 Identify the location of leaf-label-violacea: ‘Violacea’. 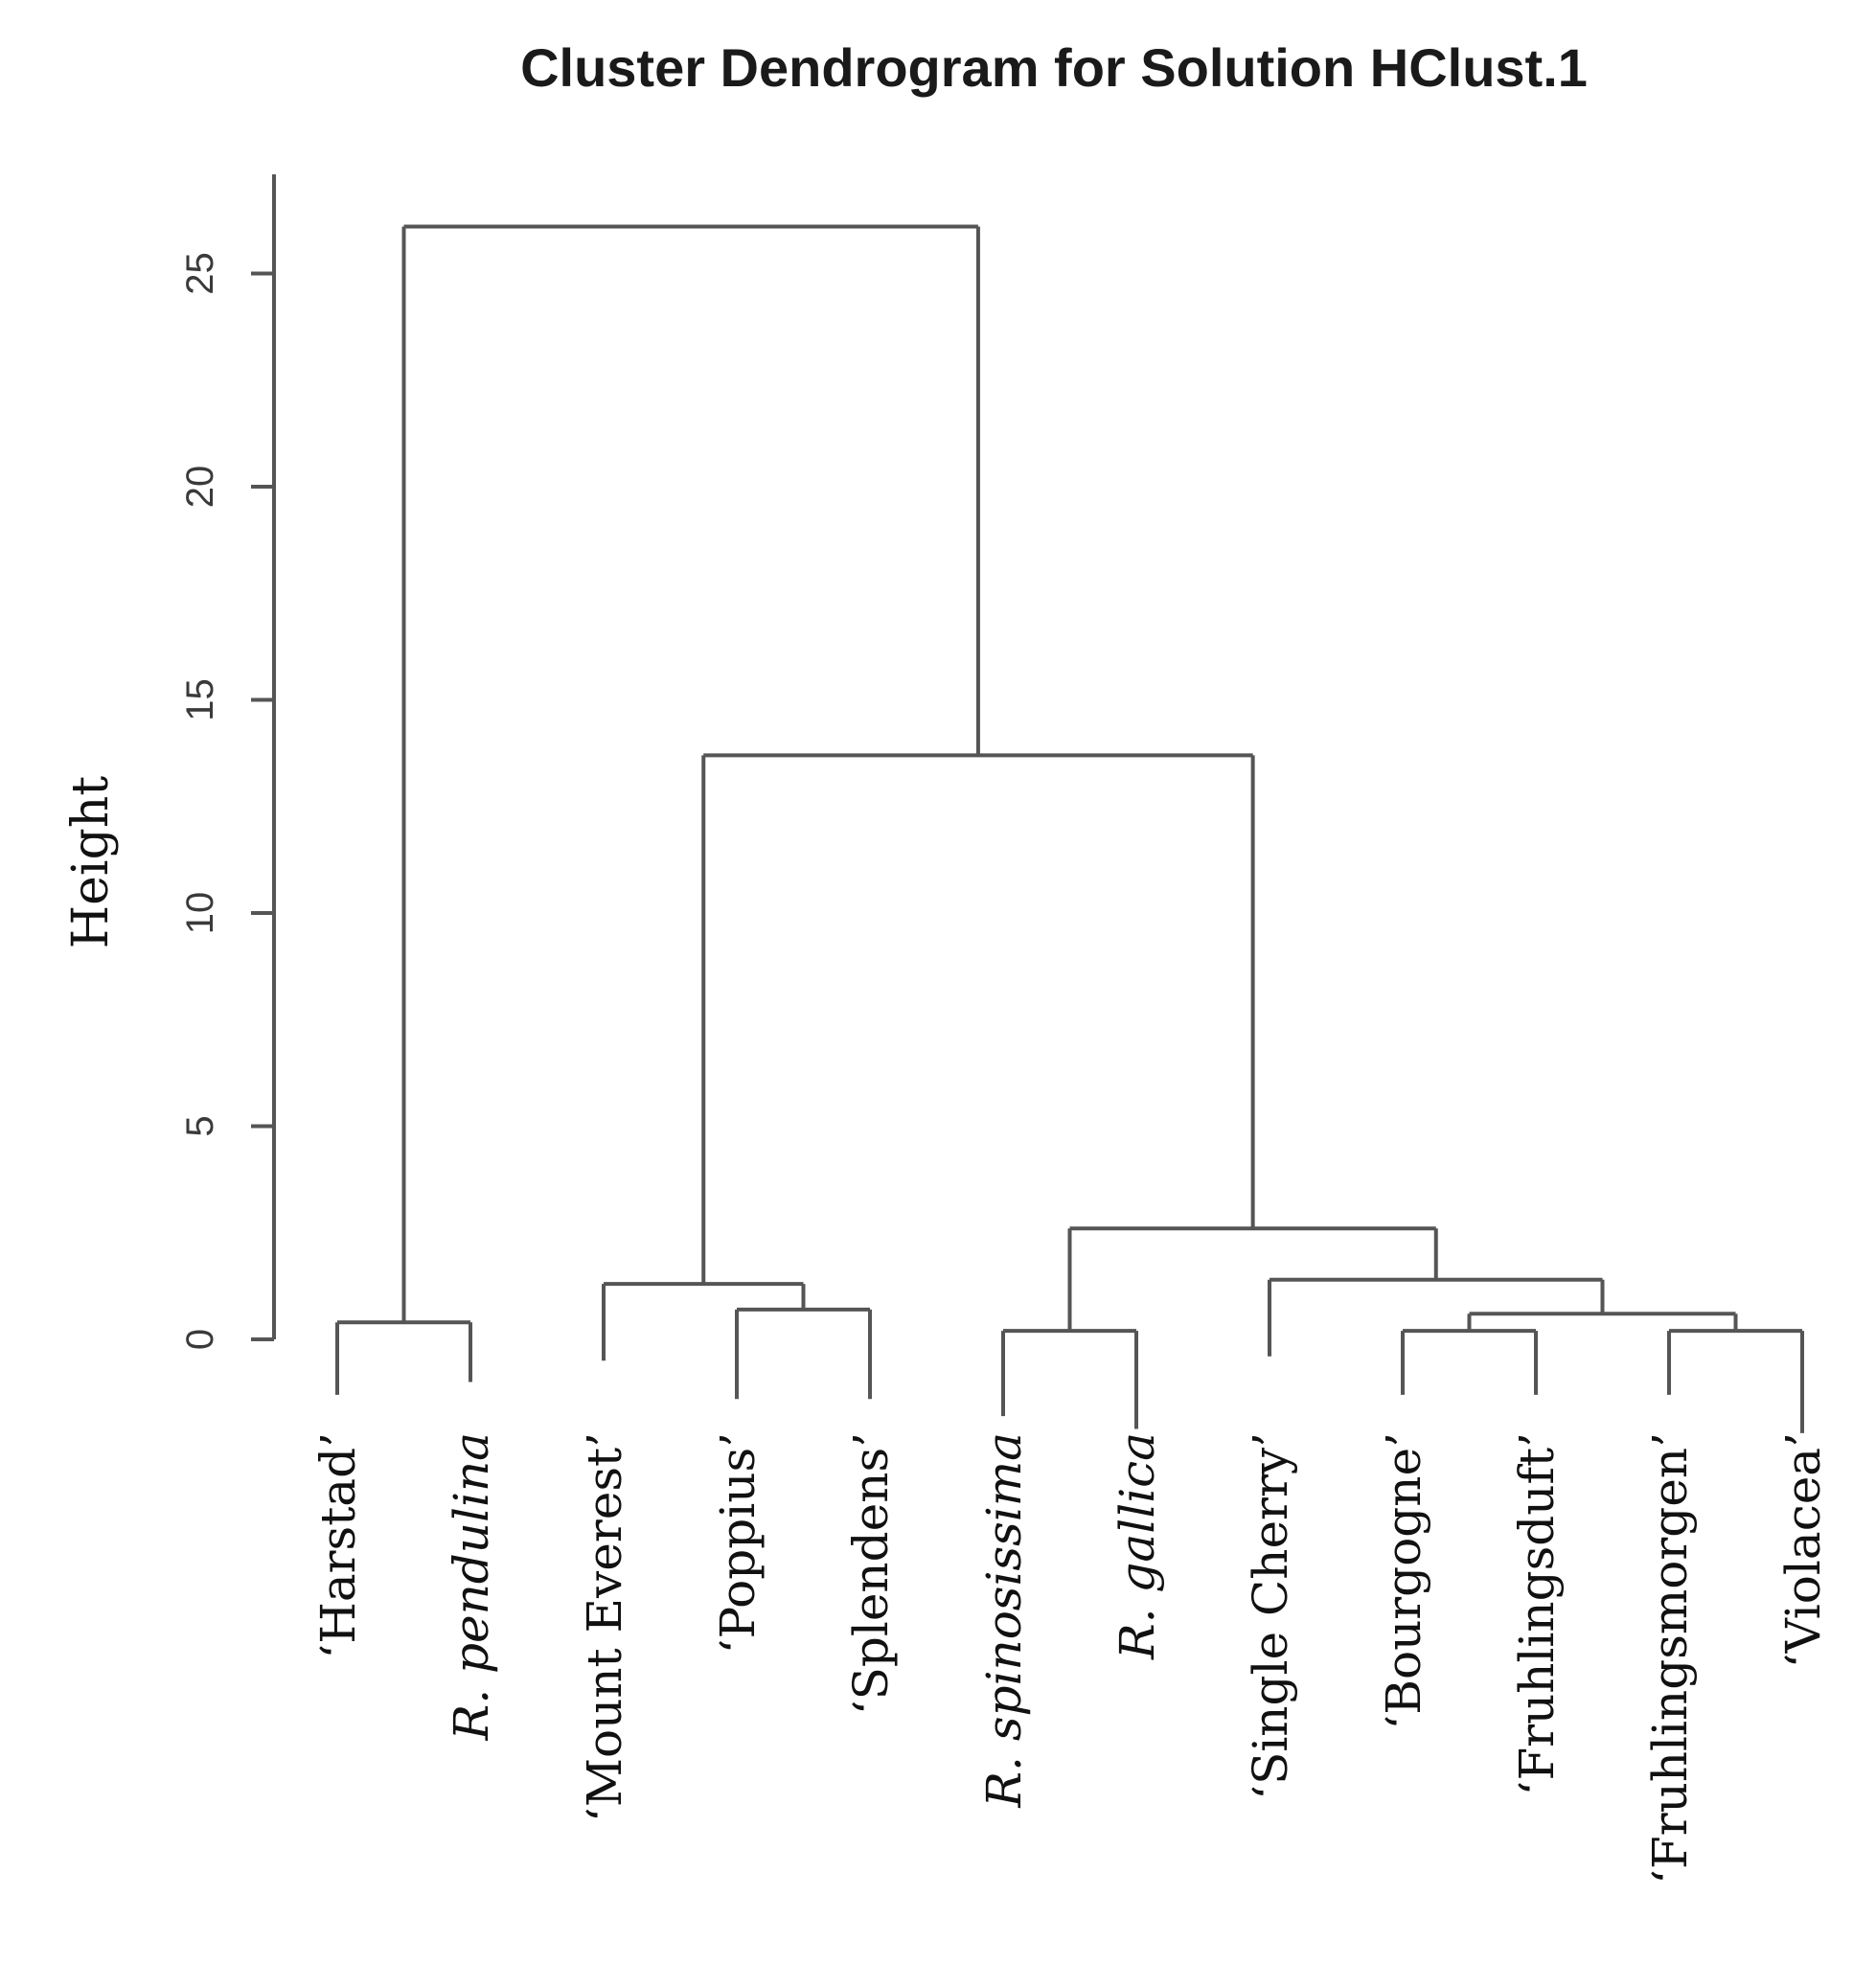
(1803, 1550).